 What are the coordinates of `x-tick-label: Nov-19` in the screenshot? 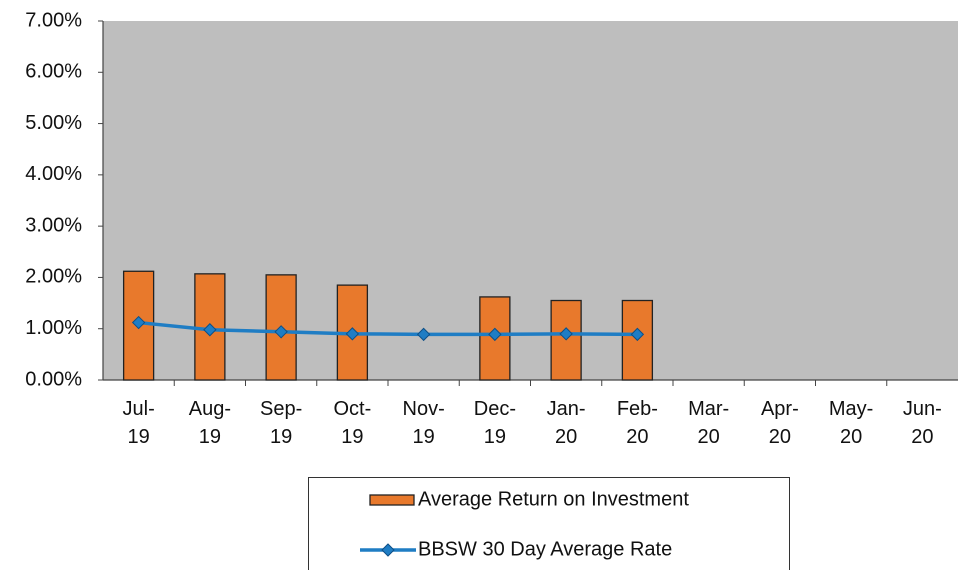 It's located at (424, 423).